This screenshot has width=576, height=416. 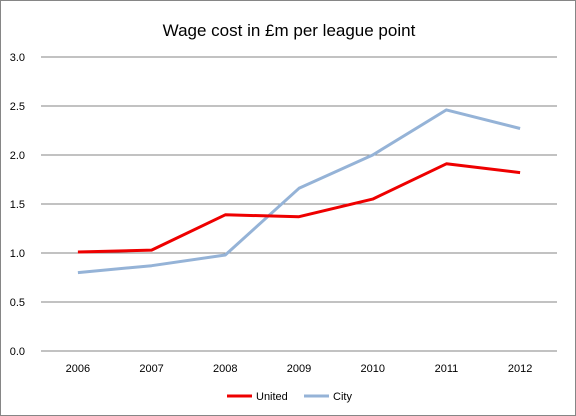 What do you see at coordinates (520, 369) in the screenshot?
I see `x-tick-label-6: 2012` at bounding box center [520, 369].